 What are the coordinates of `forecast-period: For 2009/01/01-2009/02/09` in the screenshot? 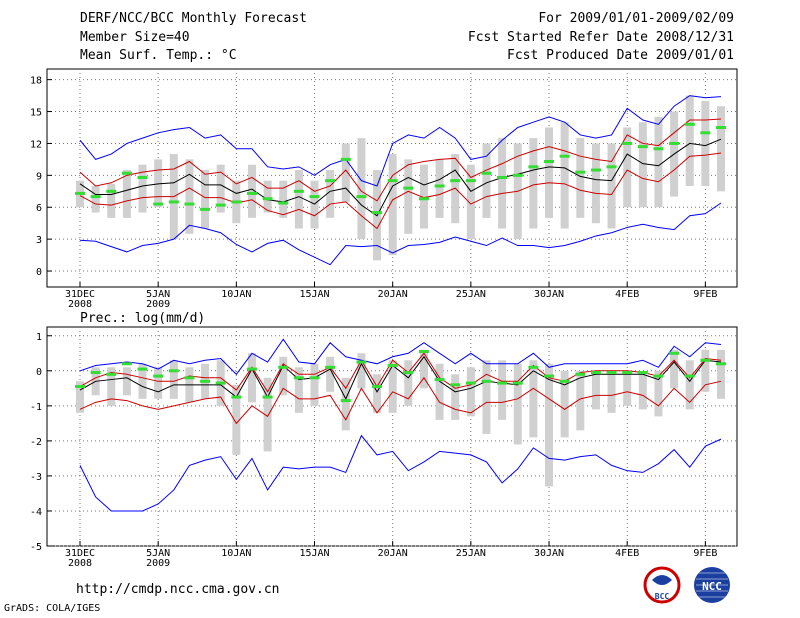 It's located at (636, 18).